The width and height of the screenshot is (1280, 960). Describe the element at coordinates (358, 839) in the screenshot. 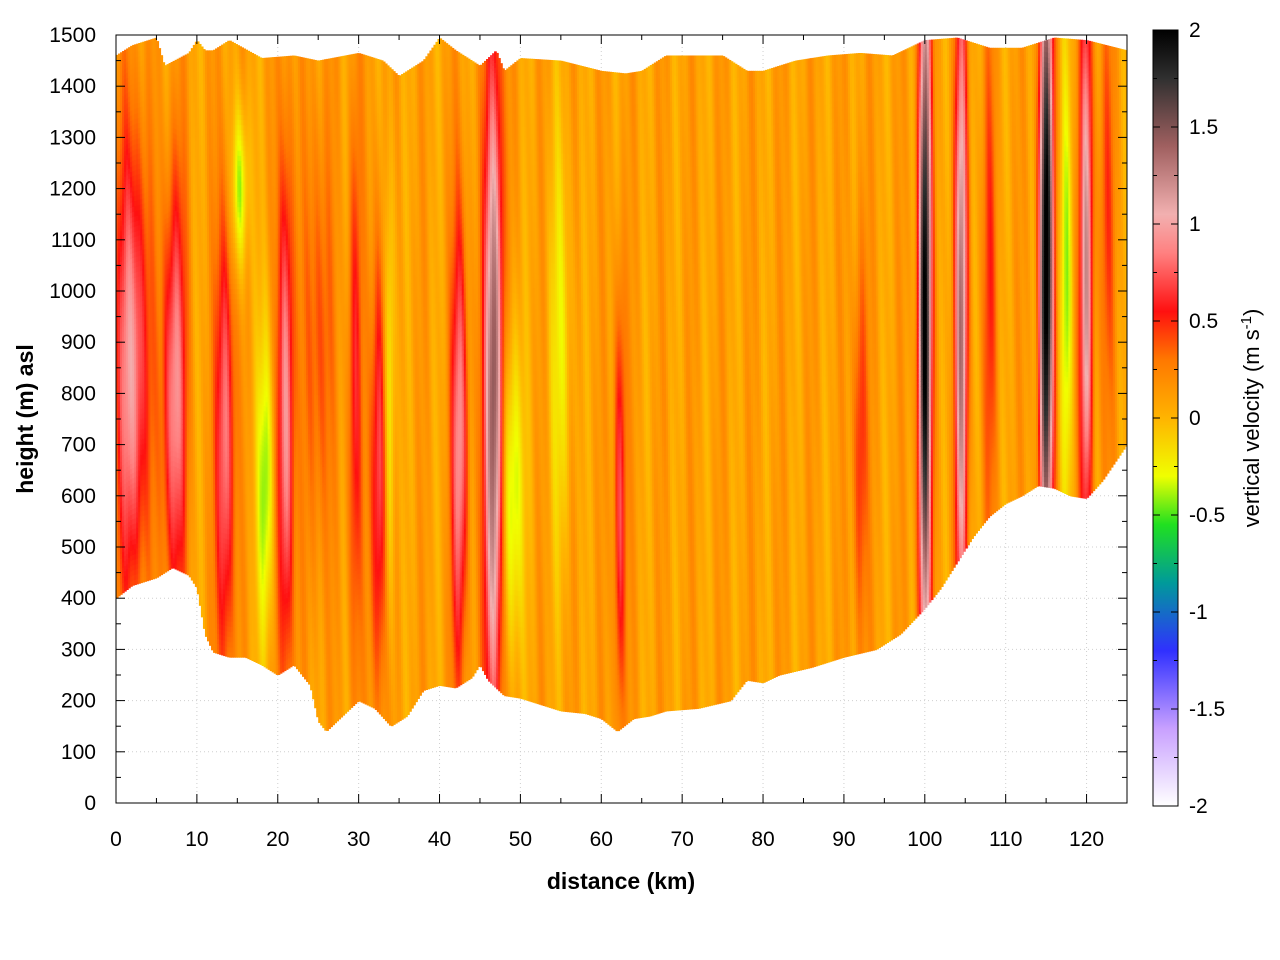

I see `x-tick-label: 30` at that location.